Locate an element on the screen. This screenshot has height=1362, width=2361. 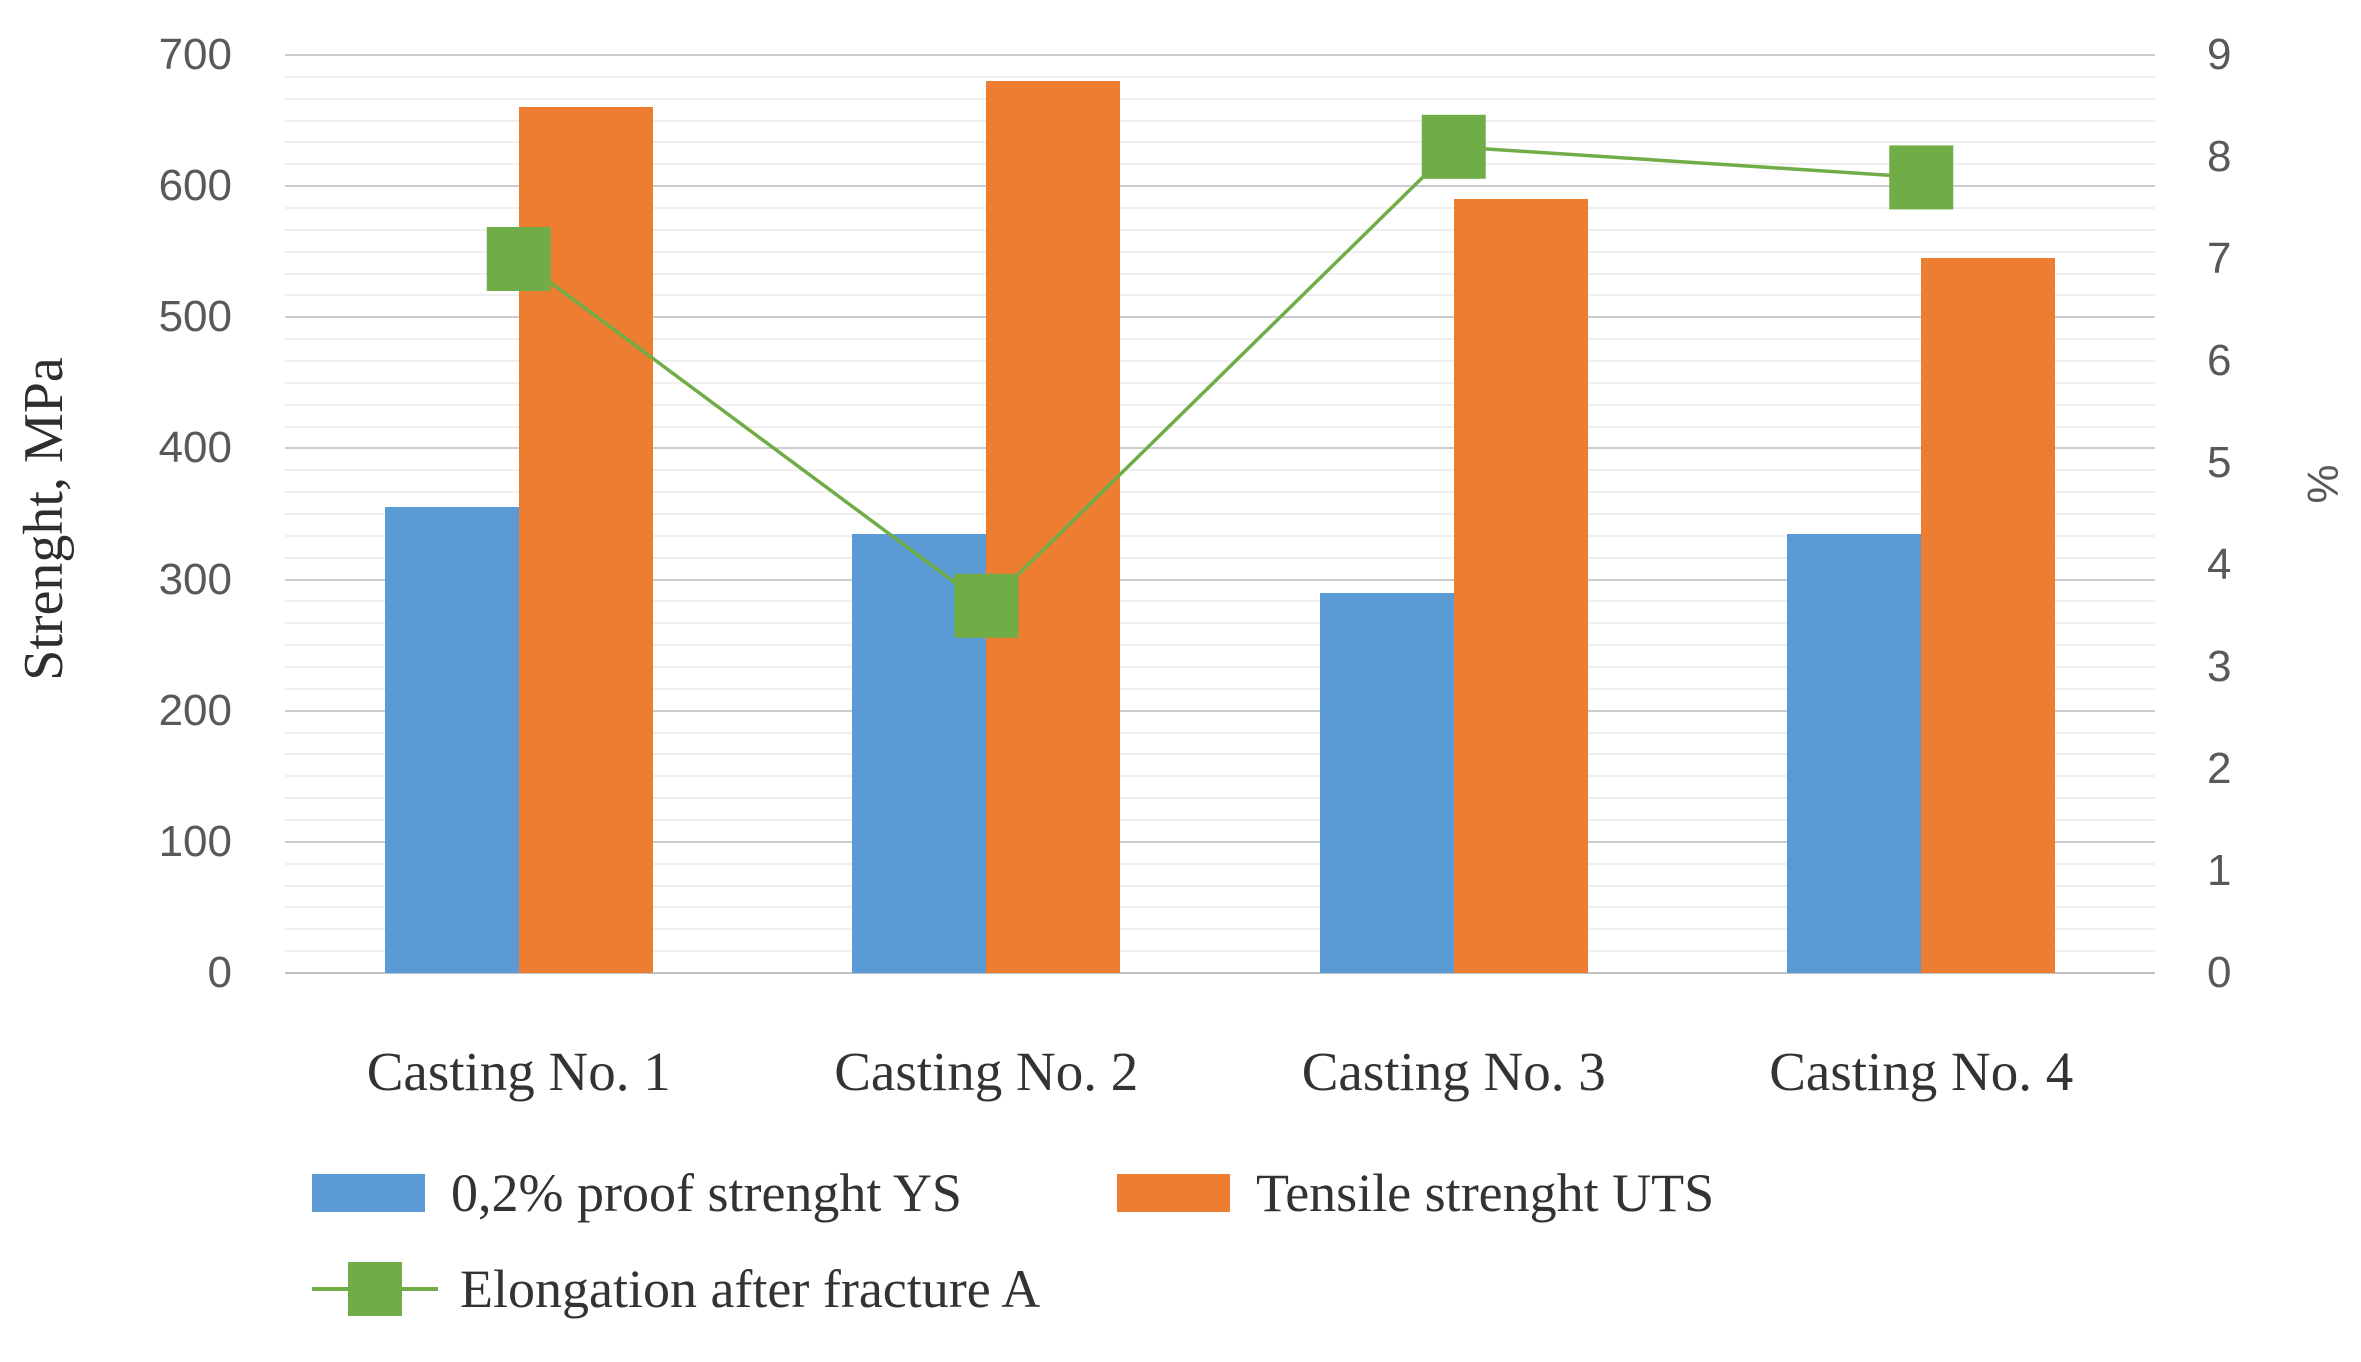
elongation-legend-label: Elongation after fracture A is located at coordinates (750, 1289).